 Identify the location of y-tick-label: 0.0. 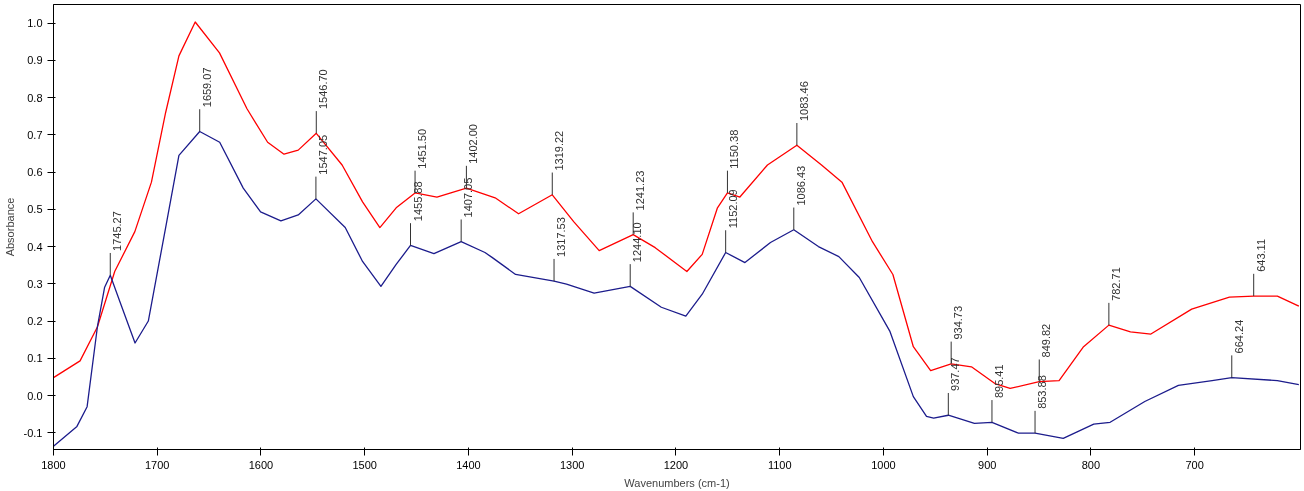
(35, 395).